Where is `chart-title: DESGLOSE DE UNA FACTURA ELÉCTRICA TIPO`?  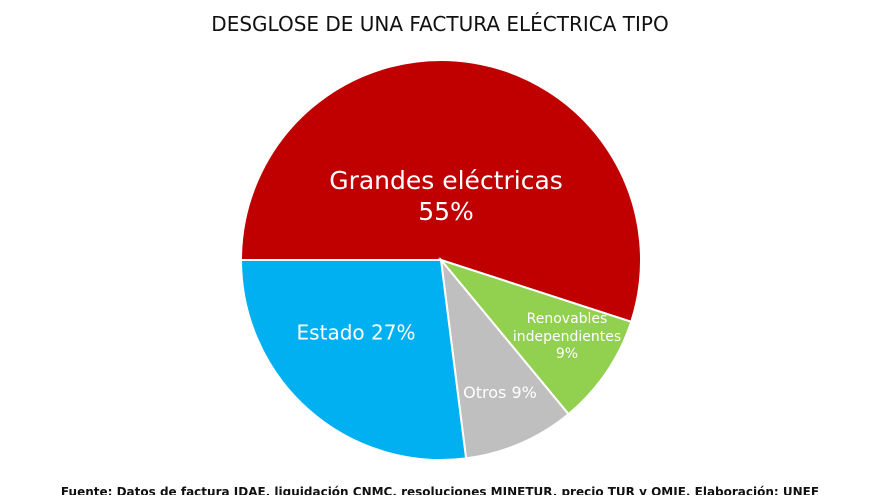
chart-title: DESGLOSE DE UNA FACTURA ELÉCTRICA TIPO is located at coordinates (440, 24).